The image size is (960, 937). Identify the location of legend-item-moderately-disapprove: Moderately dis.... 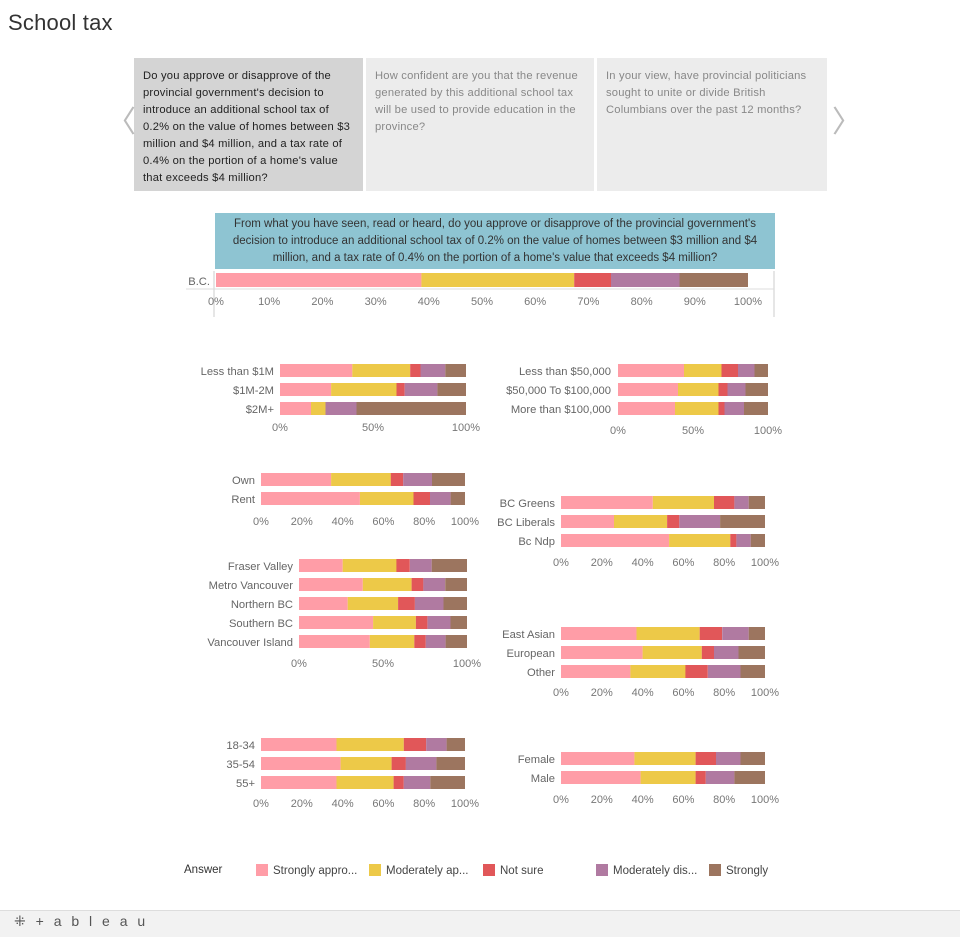
(646, 870).